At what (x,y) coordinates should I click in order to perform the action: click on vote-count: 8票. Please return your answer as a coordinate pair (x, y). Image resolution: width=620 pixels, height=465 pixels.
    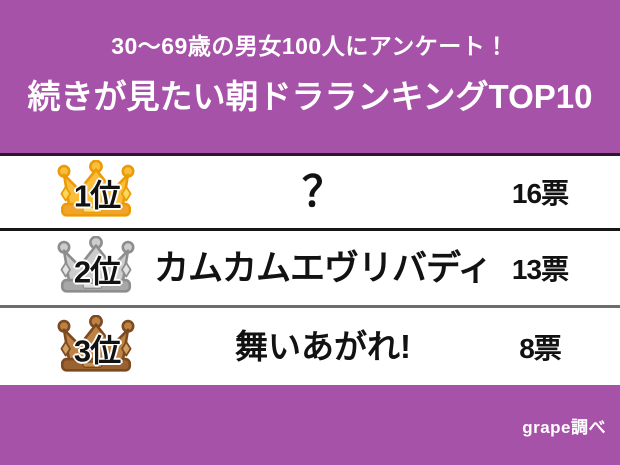
    Looking at the image, I should click on (540, 348).